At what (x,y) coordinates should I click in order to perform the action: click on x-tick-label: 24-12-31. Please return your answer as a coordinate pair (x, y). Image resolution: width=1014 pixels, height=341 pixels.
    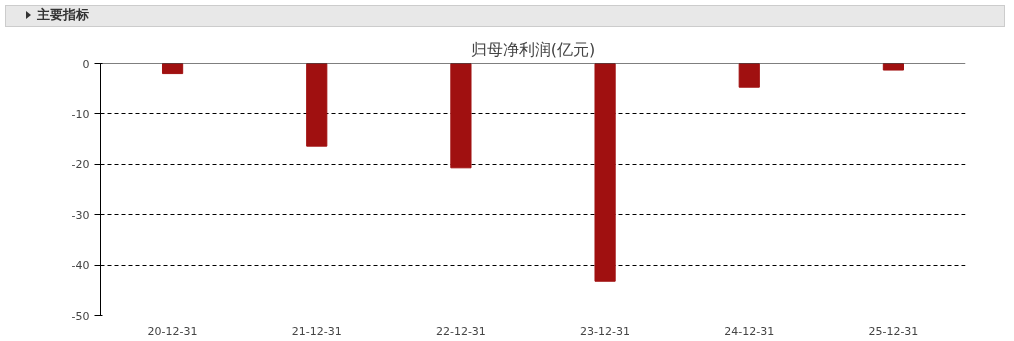
    Looking at the image, I should click on (749, 331).